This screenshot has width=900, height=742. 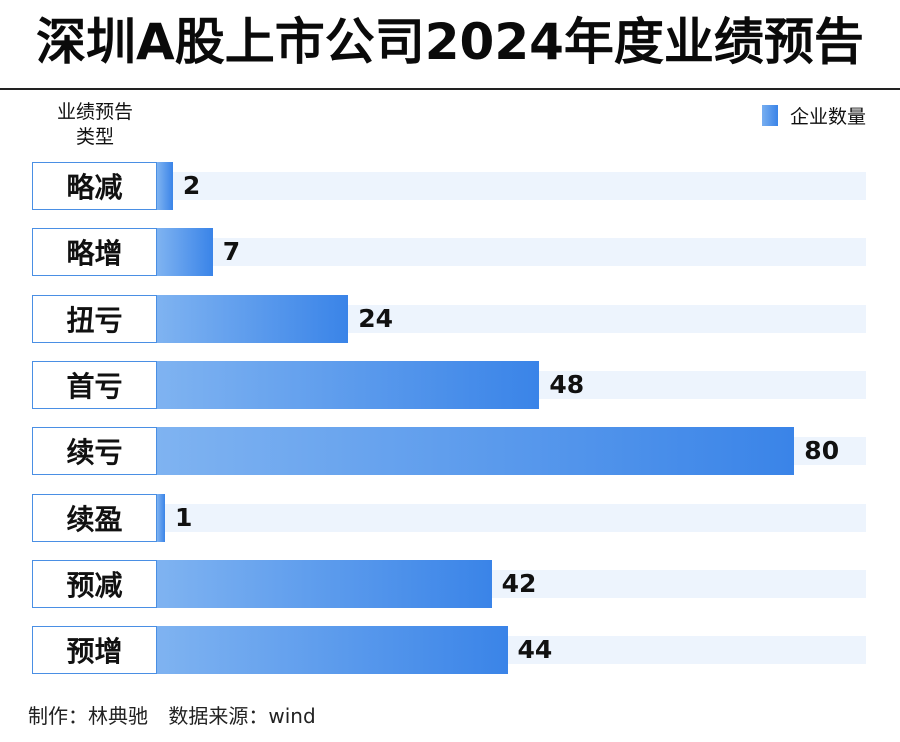 I want to click on category-label: 略减, so click(x=94, y=186).